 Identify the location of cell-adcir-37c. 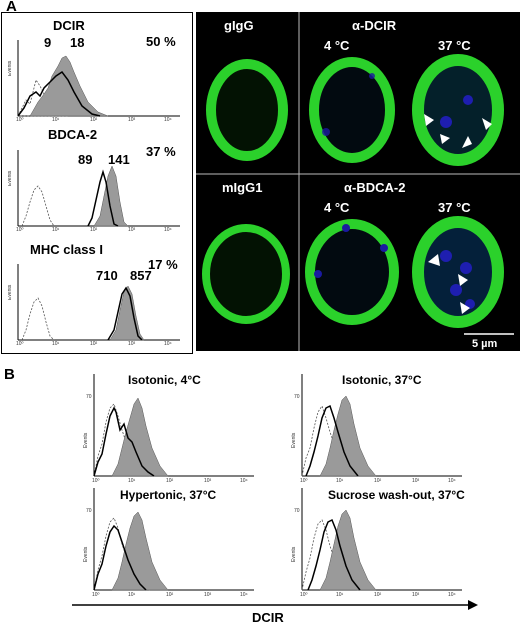
(458, 110).